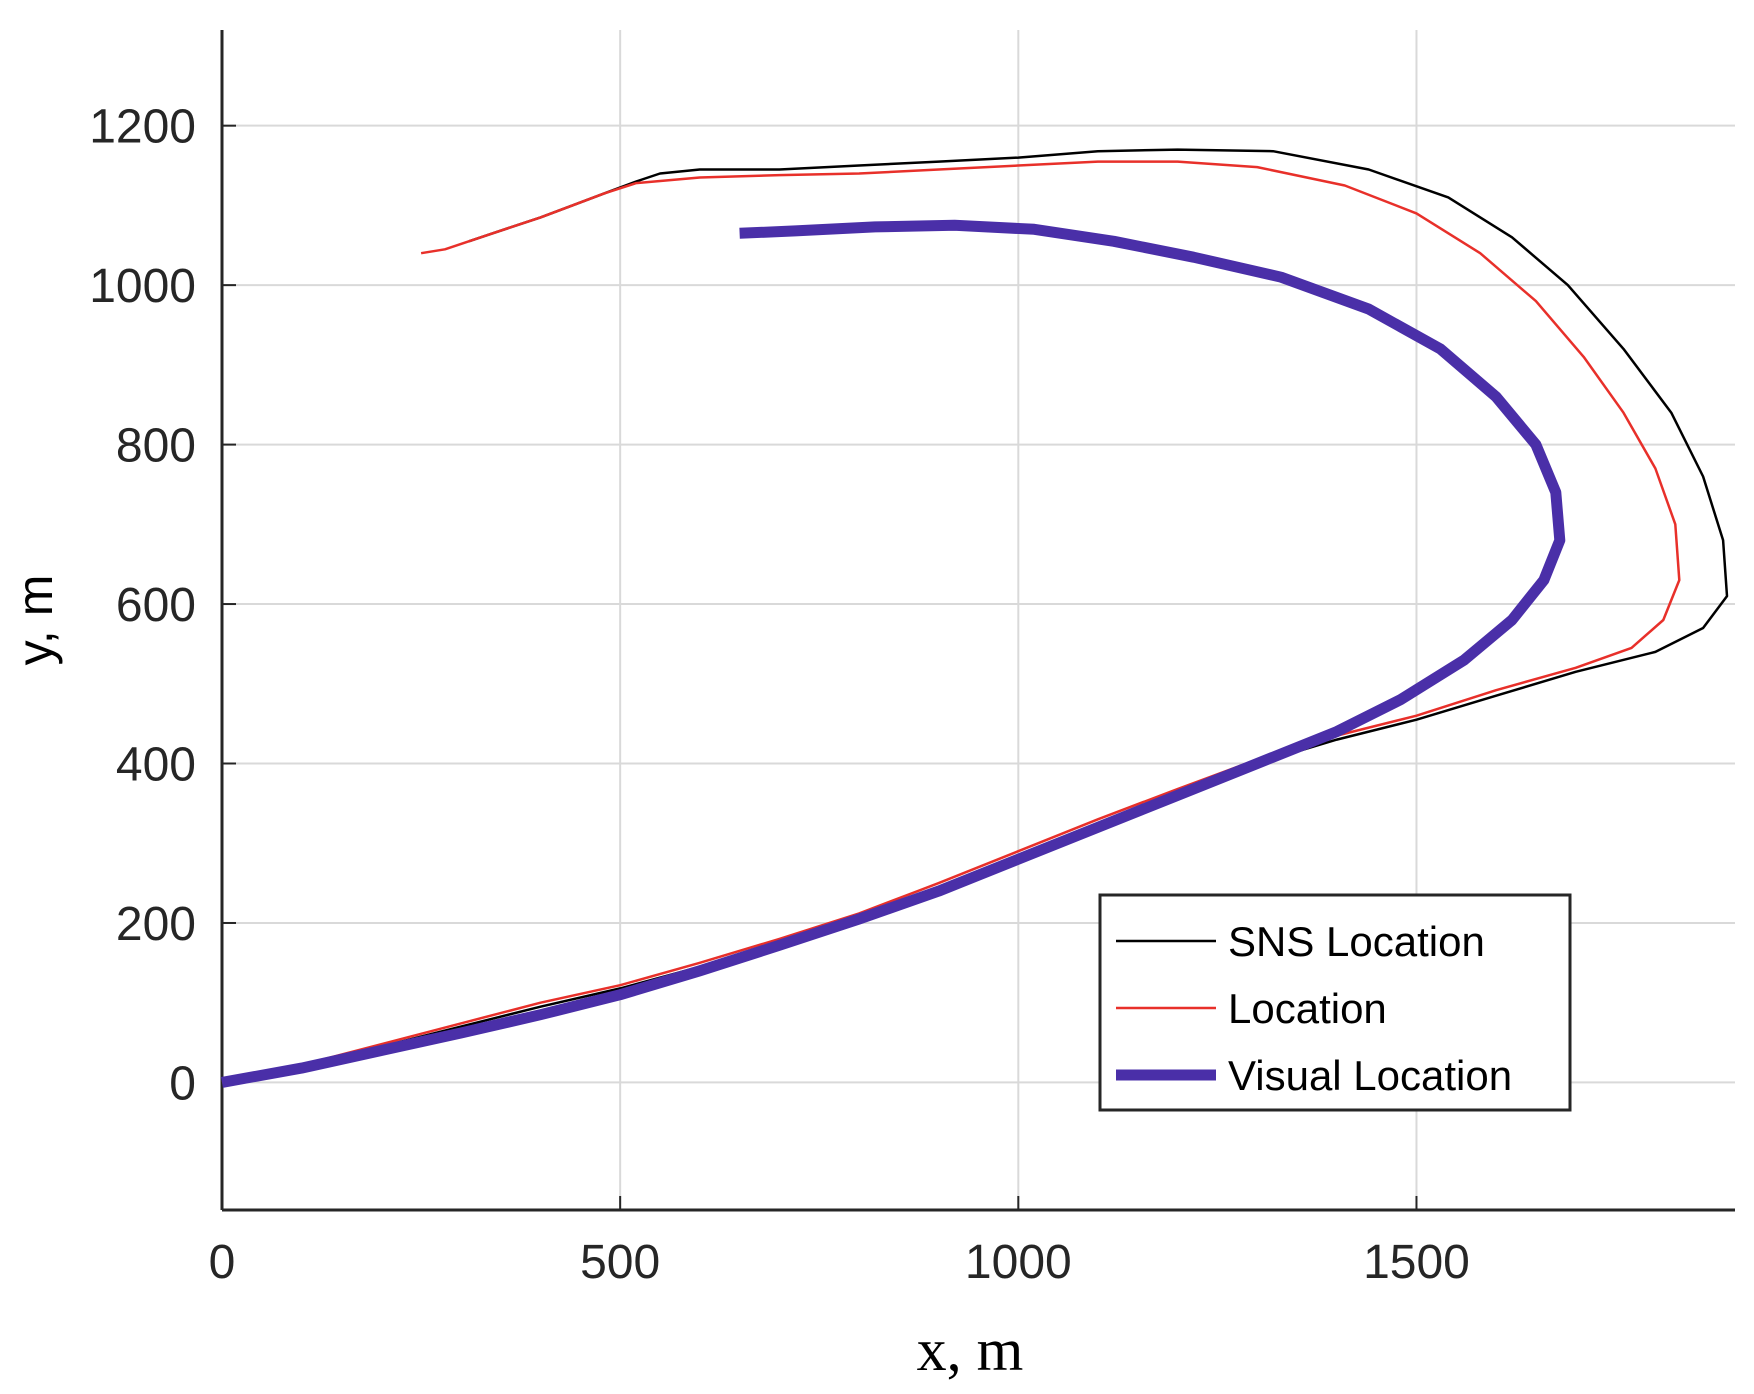 Image resolution: width=1754 pixels, height=1394 pixels. Describe the element at coordinates (182, 1083) in the screenshot. I see `y-tick-label: 0` at that location.